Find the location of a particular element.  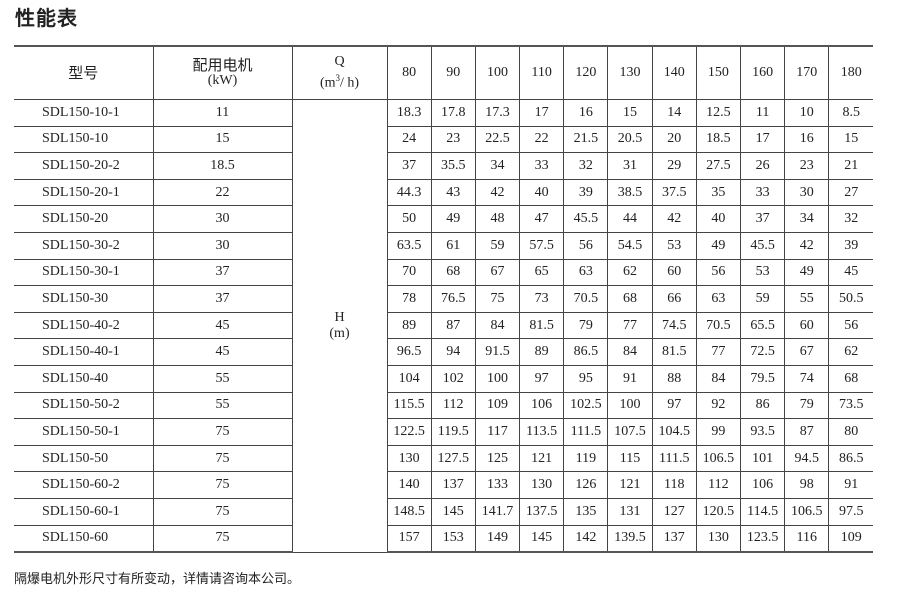

head-value-cell: 20 is located at coordinates (674, 139).